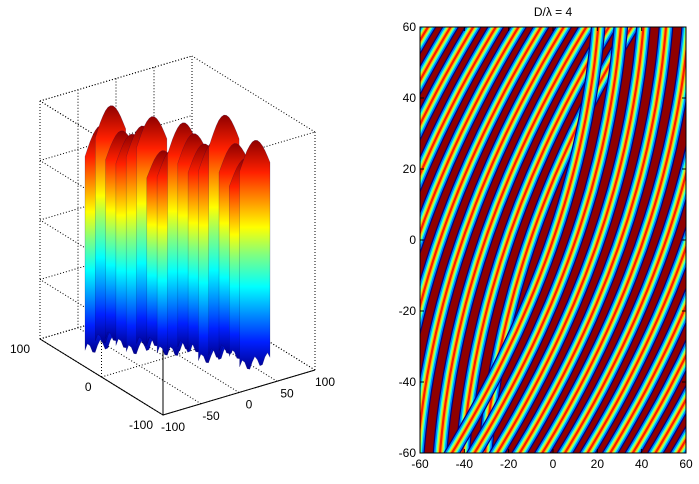 Image resolution: width=699 pixels, height=484 pixels. What do you see at coordinates (553, 12) in the screenshot?
I see `heatmap-title: D/λ = 4` at bounding box center [553, 12].